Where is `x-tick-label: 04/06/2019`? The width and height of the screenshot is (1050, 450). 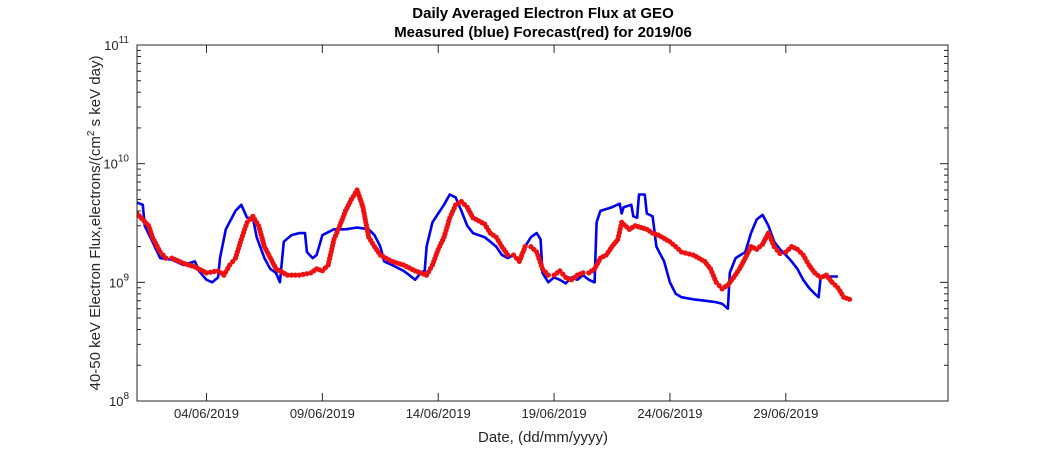 x-tick-label: 04/06/2019 is located at coordinates (206, 413).